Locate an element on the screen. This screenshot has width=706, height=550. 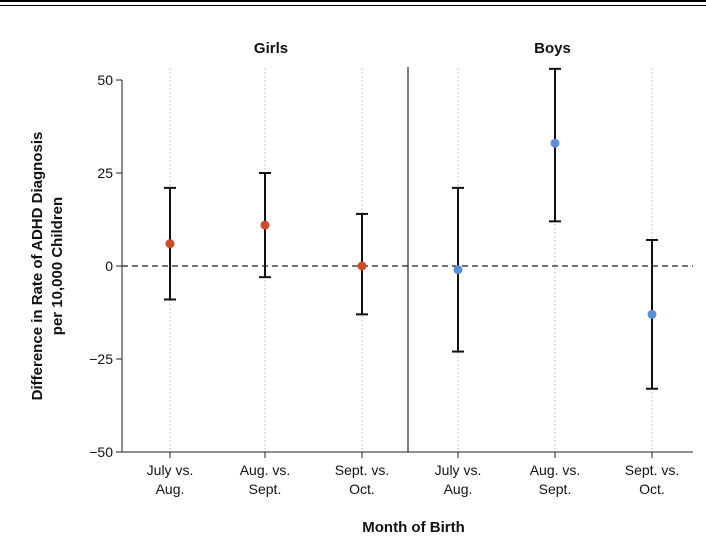
y-tick-label: −25 is located at coordinates (101, 359).